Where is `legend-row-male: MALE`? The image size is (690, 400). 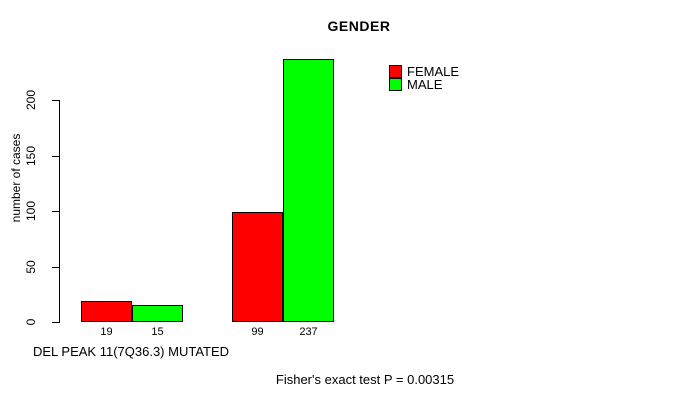 legend-row-male: MALE is located at coordinates (424, 84).